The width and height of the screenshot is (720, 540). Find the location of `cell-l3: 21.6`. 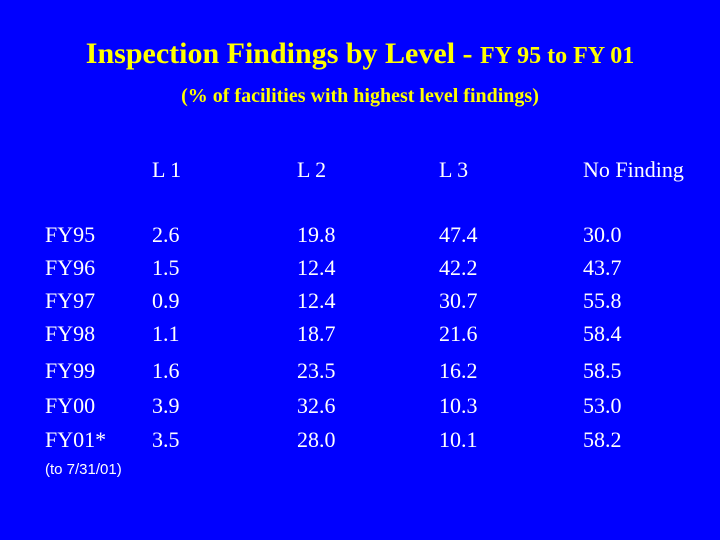

cell-l3: 21.6 is located at coordinates (458, 333).